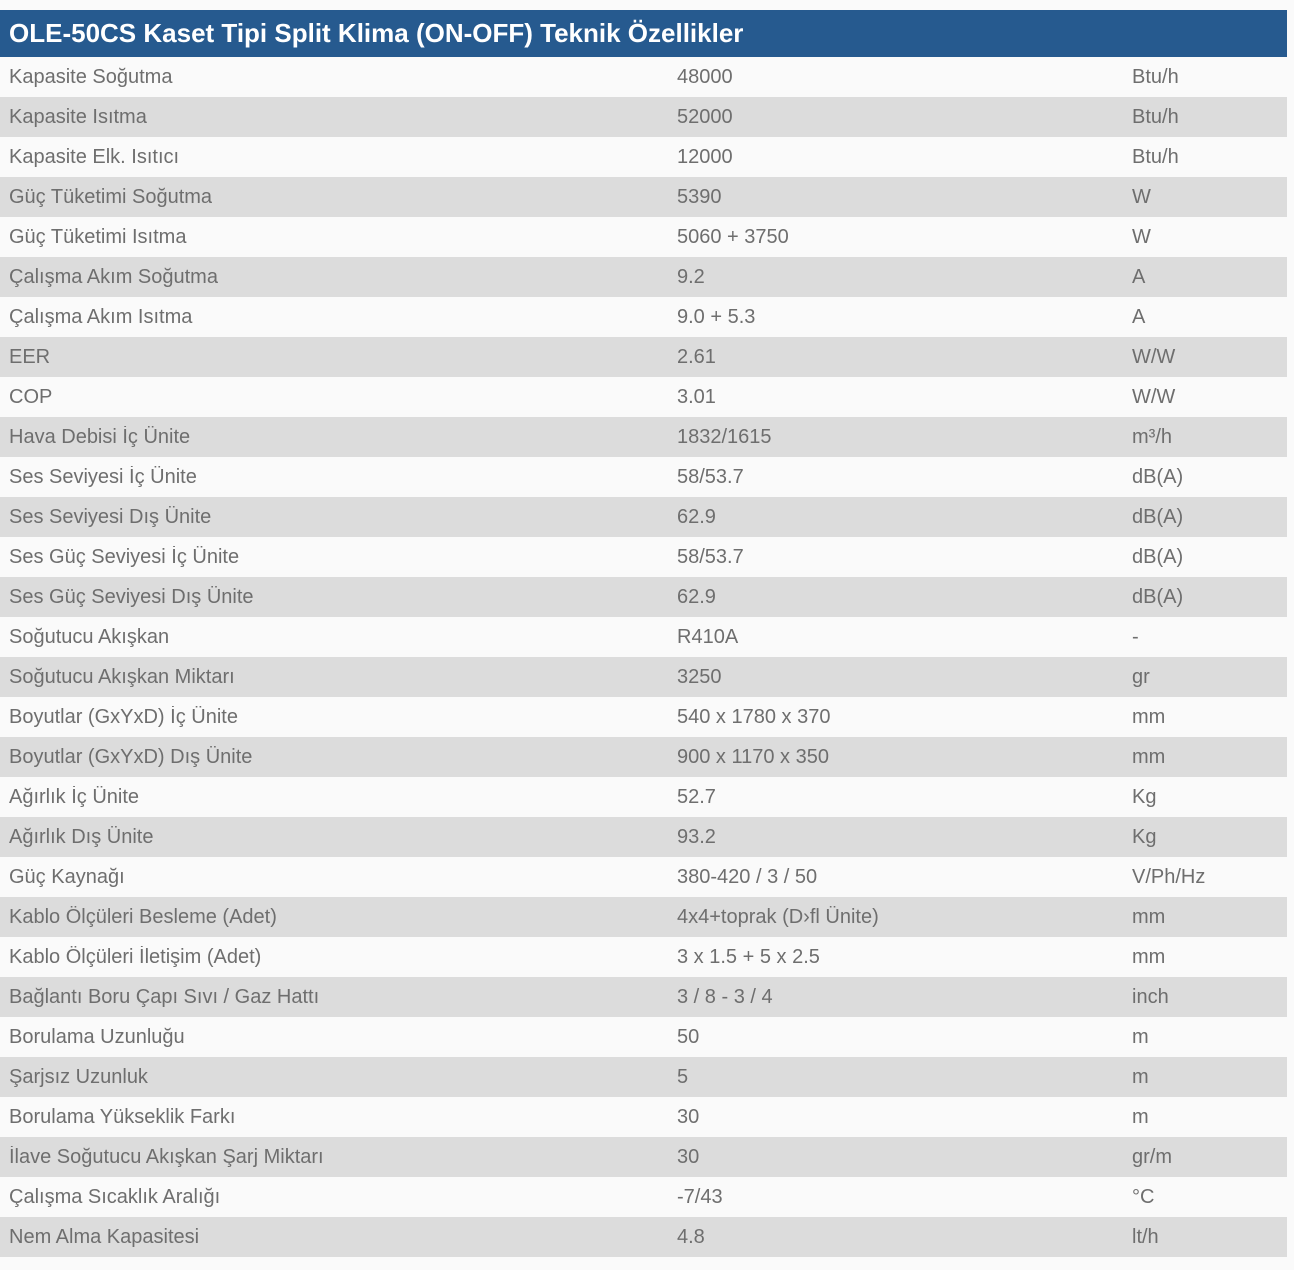  Describe the element at coordinates (74, 796) in the screenshot. I see `spec-label: Ağırlık İç Ünite` at that location.